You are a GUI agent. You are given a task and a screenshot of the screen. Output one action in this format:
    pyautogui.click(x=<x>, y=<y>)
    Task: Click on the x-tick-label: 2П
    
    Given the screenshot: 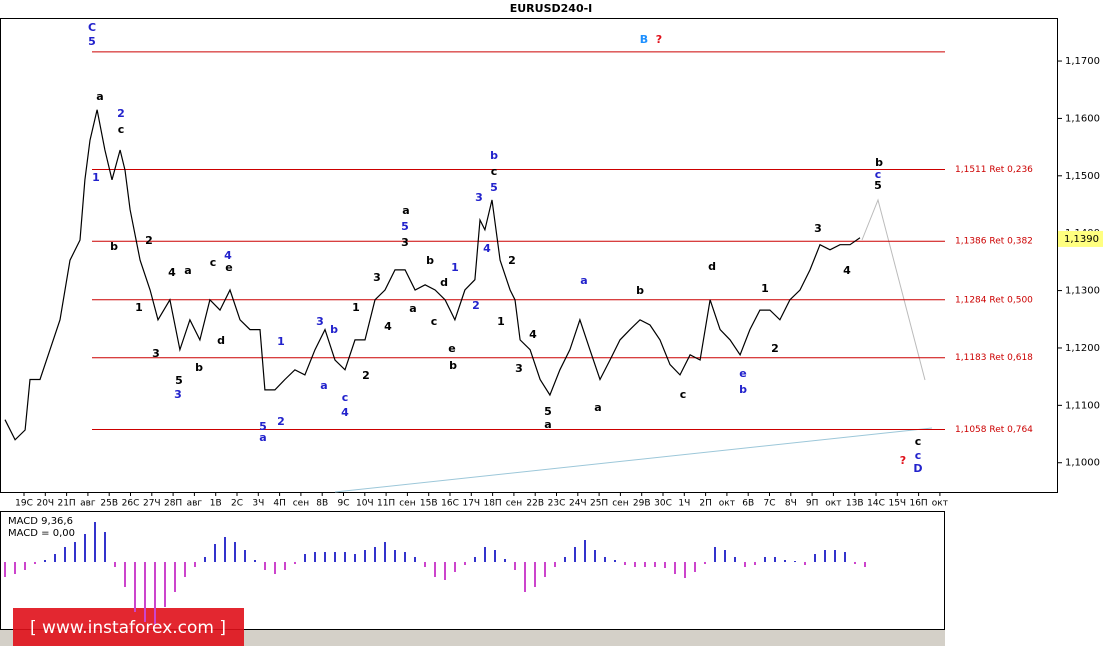 What is the action you would take?
    pyautogui.click(x=705, y=504)
    